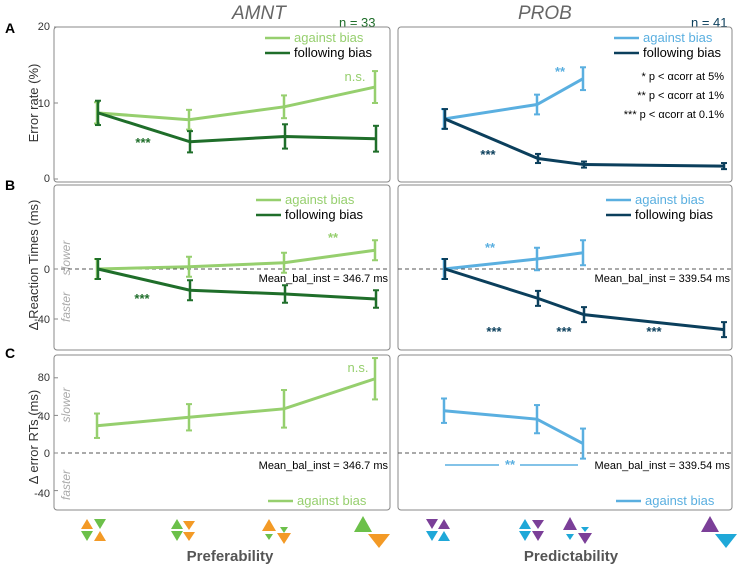  I want to click on sig-marker-c-amnt-ns: n.s., so click(358, 367).